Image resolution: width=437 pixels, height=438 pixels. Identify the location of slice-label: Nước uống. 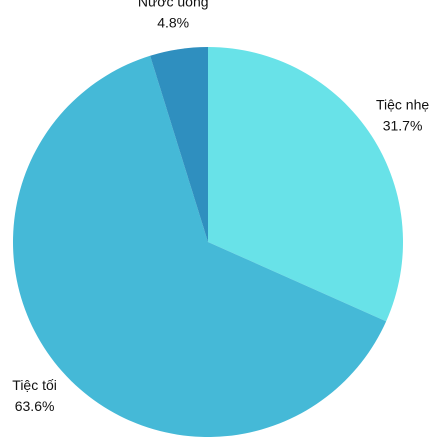
(173, 4).